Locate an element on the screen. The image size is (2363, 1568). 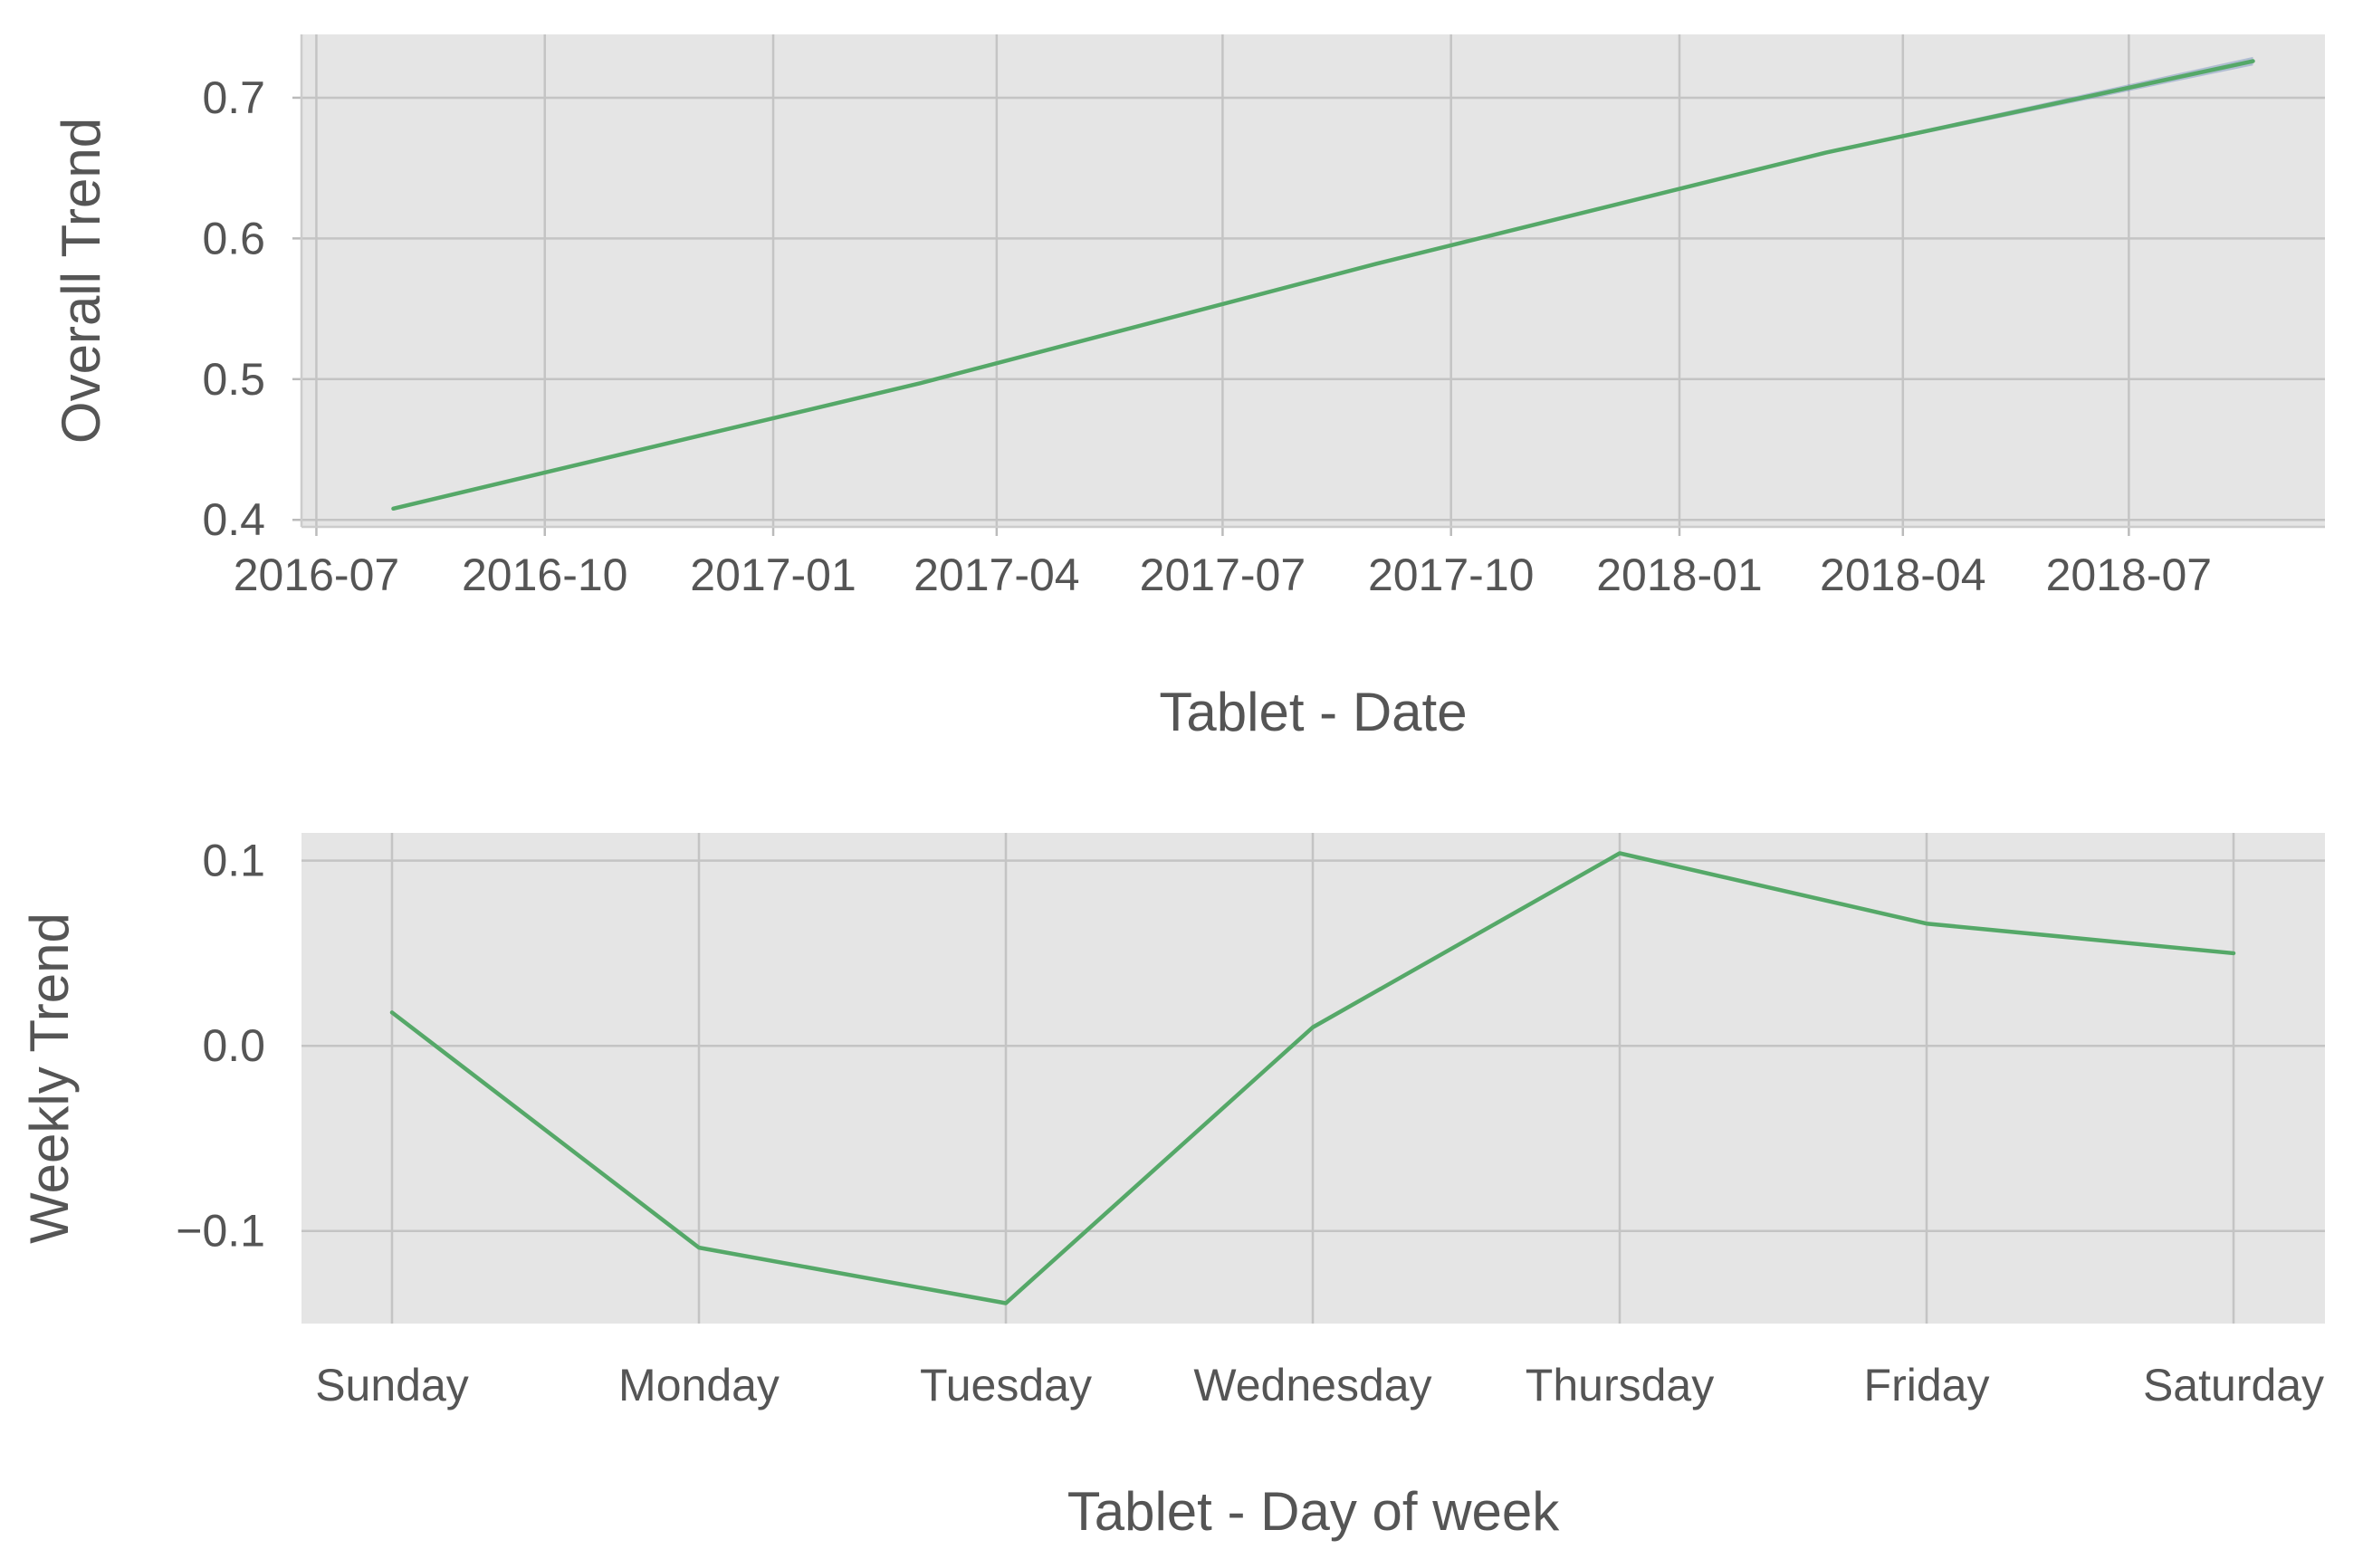
overall-trend-y-axis-label: Overall Trend is located at coordinates (81, 281).